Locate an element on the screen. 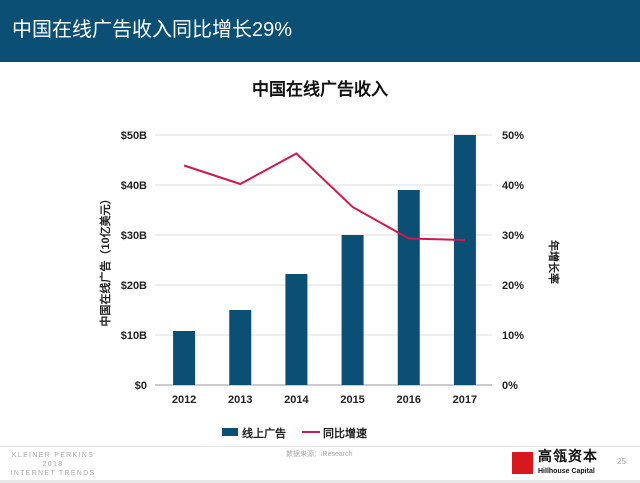 This screenshot has height=483, width=640. hillhouse-logo-en: Hillhouse Capital is located at coordinates (566, 471).